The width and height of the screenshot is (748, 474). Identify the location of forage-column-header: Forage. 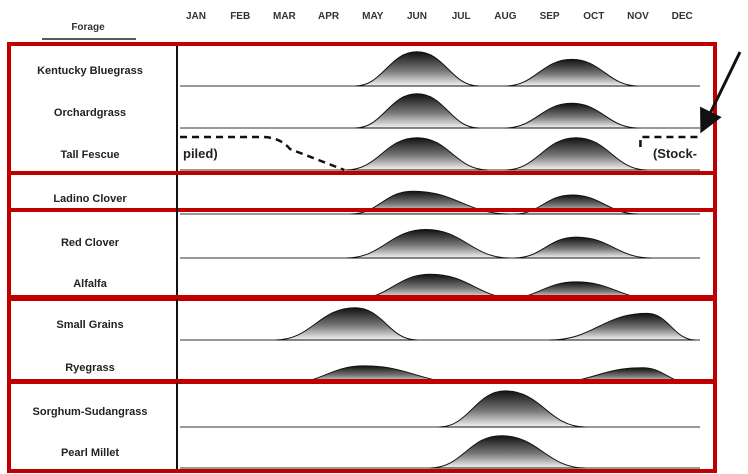
(88, 27).